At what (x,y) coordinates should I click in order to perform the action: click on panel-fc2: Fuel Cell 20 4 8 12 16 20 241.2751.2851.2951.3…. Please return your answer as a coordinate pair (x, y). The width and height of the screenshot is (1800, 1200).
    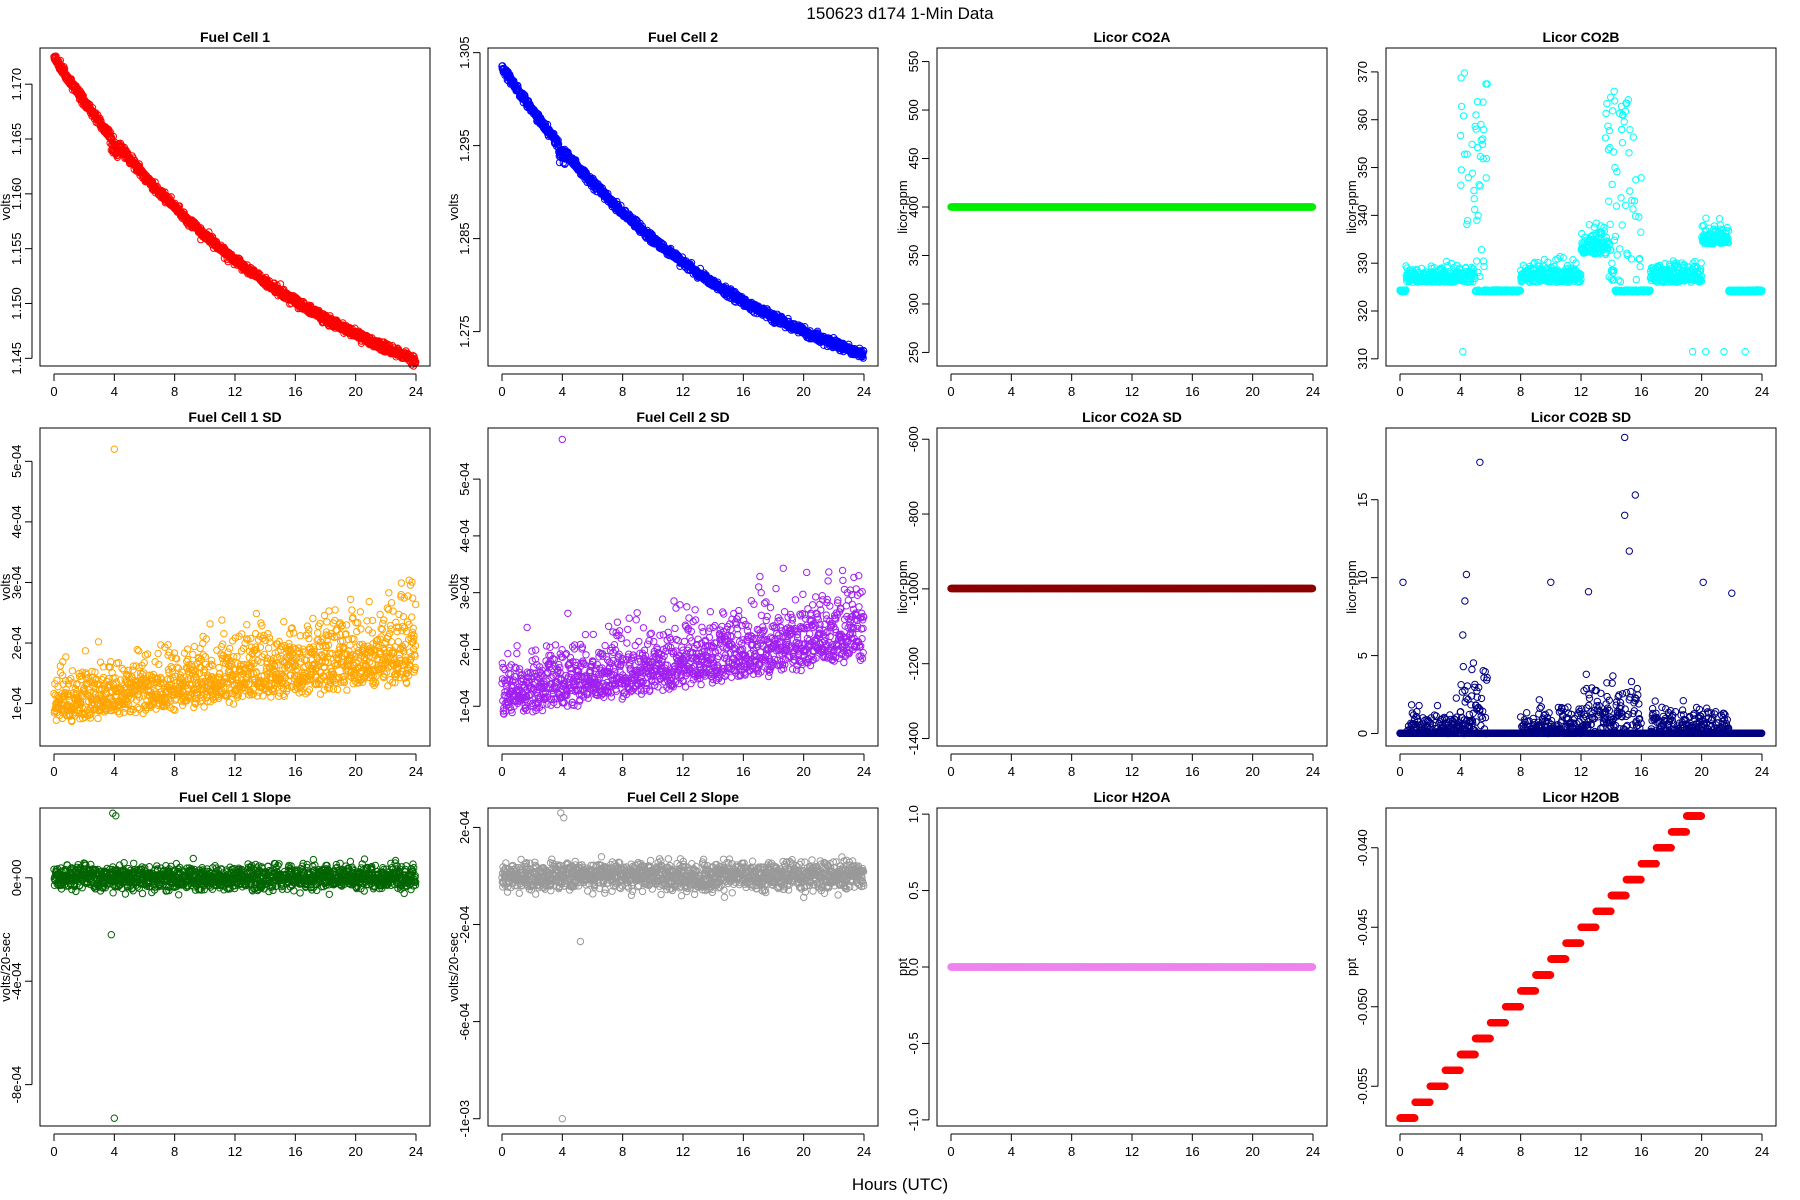
    Looking at the image, I should click on (662, 214).